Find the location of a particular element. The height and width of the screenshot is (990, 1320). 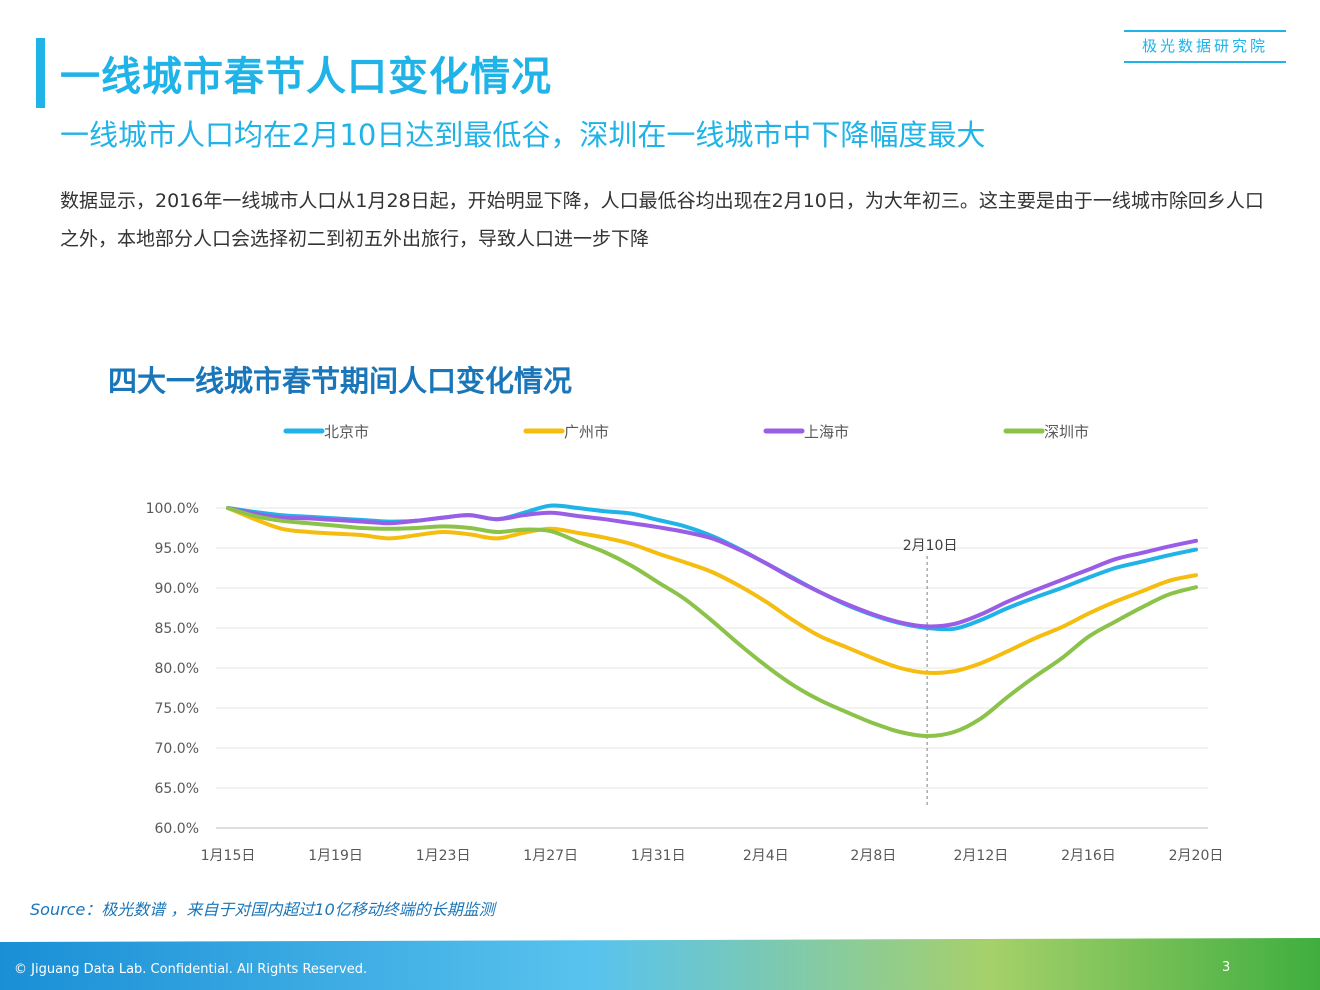

y-tick-label: 85.0% is located at coordinates (177, 629).